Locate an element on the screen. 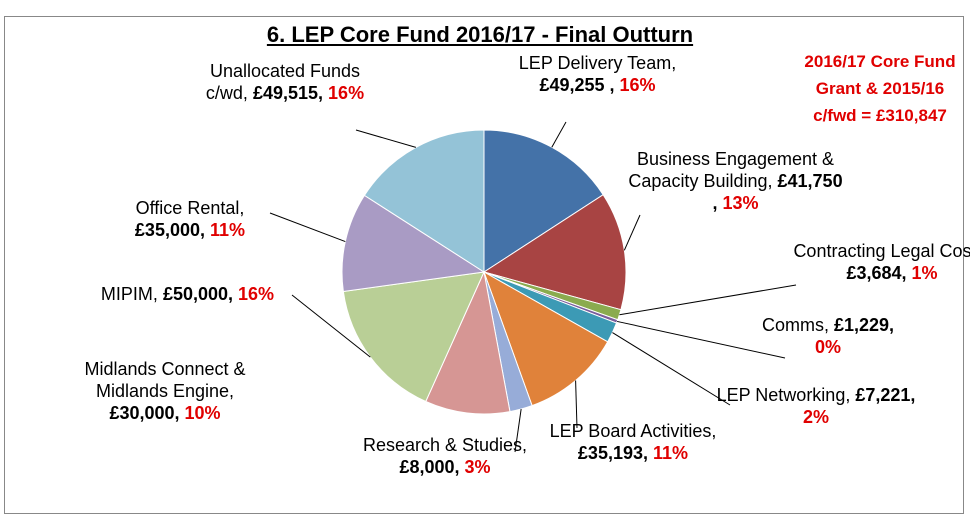 Image resolution: width=970 pixels, height=518 pixels. category-name: LEP Networking, is located at coordinates (783, 395).